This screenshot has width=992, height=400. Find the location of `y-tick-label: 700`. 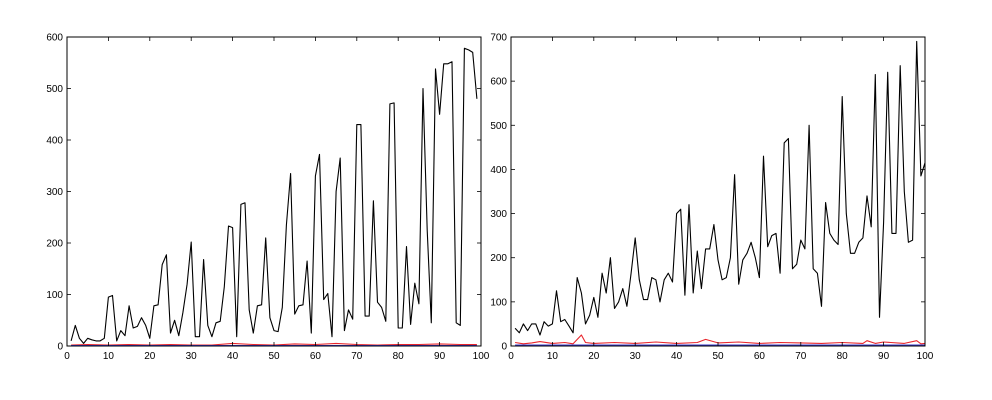

y-tick-label: 700 is located at coordinates (498, 38).